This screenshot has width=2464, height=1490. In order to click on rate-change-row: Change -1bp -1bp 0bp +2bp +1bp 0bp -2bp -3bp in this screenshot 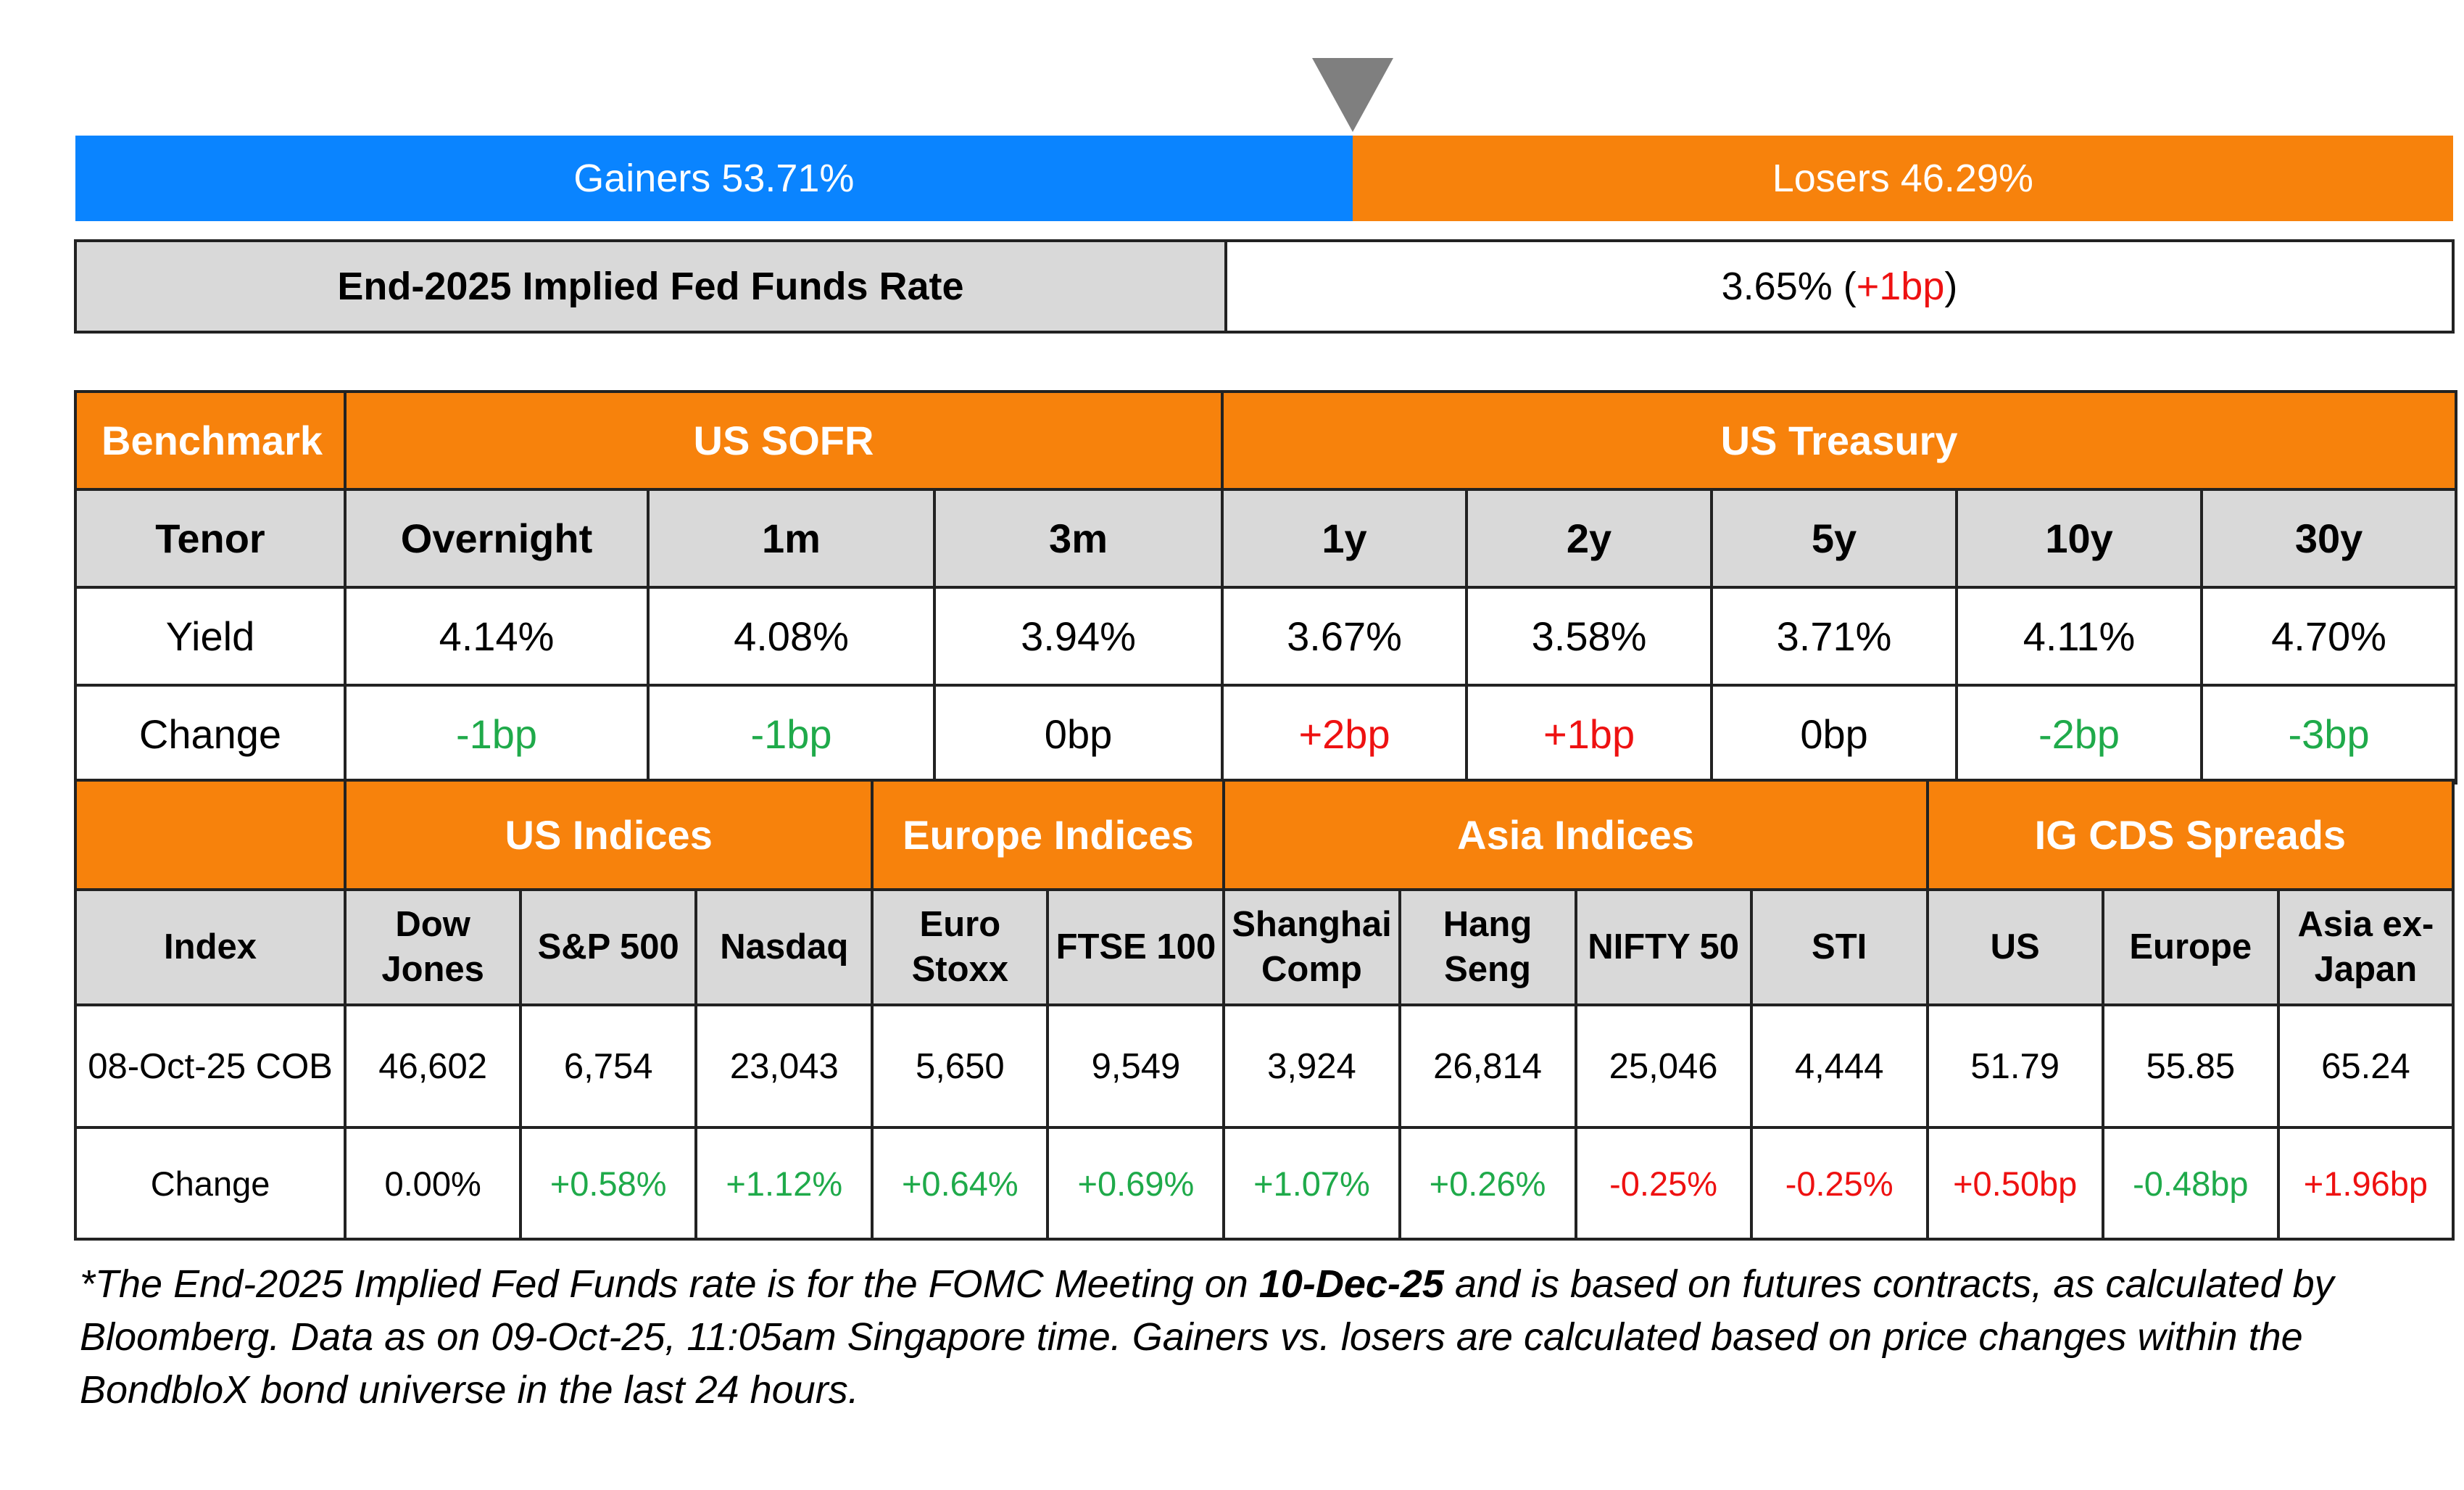, I will do `click(1266, 734)`.